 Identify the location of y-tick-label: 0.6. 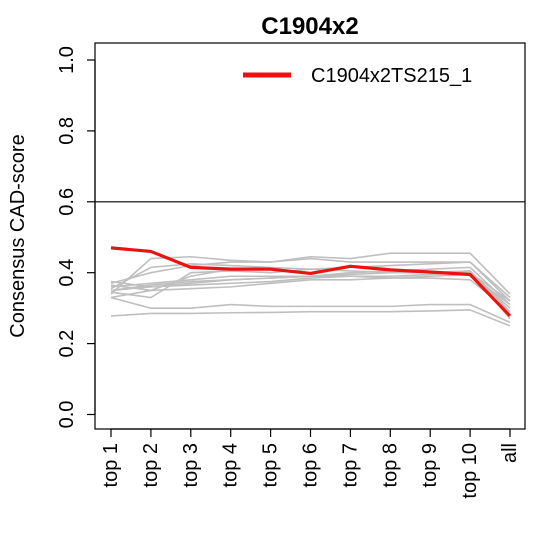
(67, 202).